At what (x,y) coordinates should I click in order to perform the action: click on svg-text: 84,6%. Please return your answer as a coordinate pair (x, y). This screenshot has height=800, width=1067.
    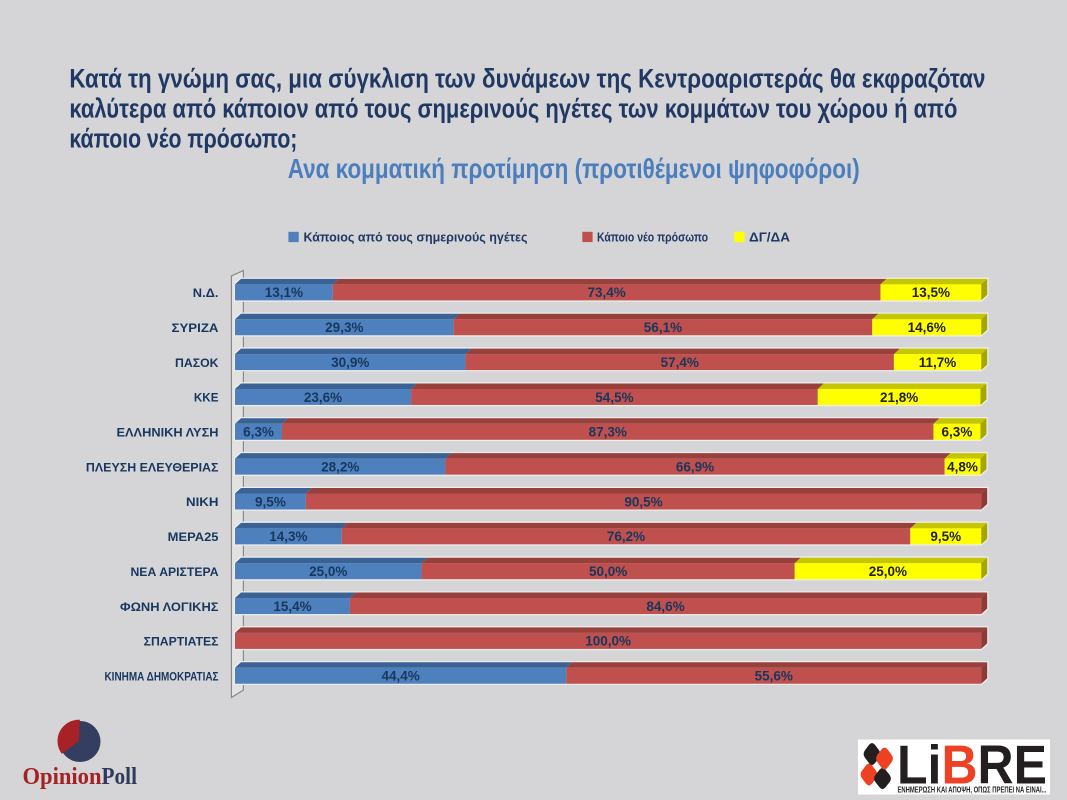
    Looking at the image, I should click on (665, 606).